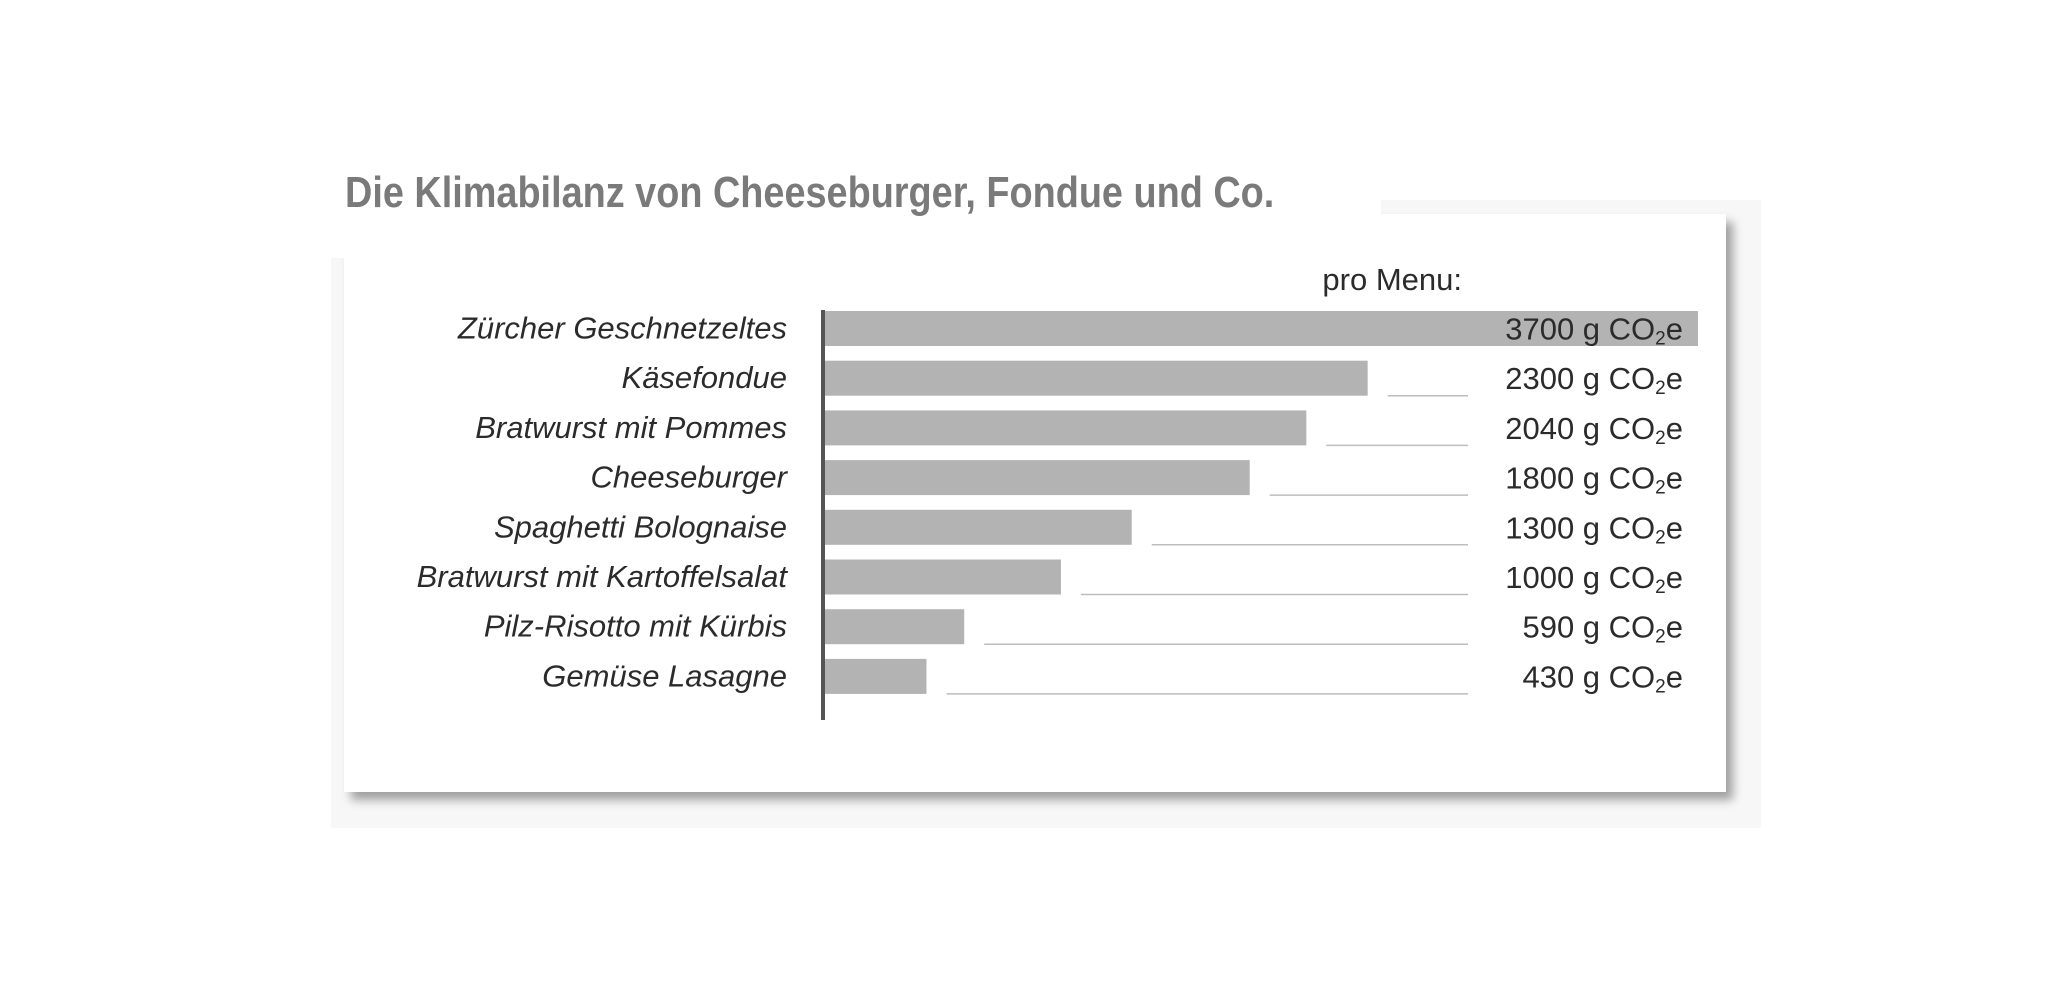 The width and height of the screenshot is (2048, 1000). Describe the element at coordinates (603, 576) in the screenshot. I see `category-label: Bratwurst mit Kartoffelsalat` at that location.